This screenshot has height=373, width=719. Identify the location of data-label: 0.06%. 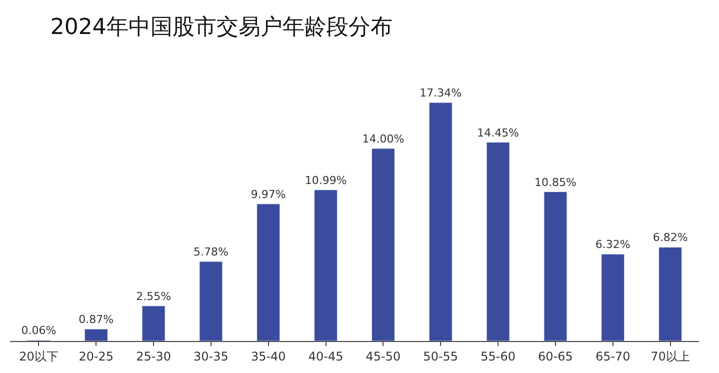
(38, 331).